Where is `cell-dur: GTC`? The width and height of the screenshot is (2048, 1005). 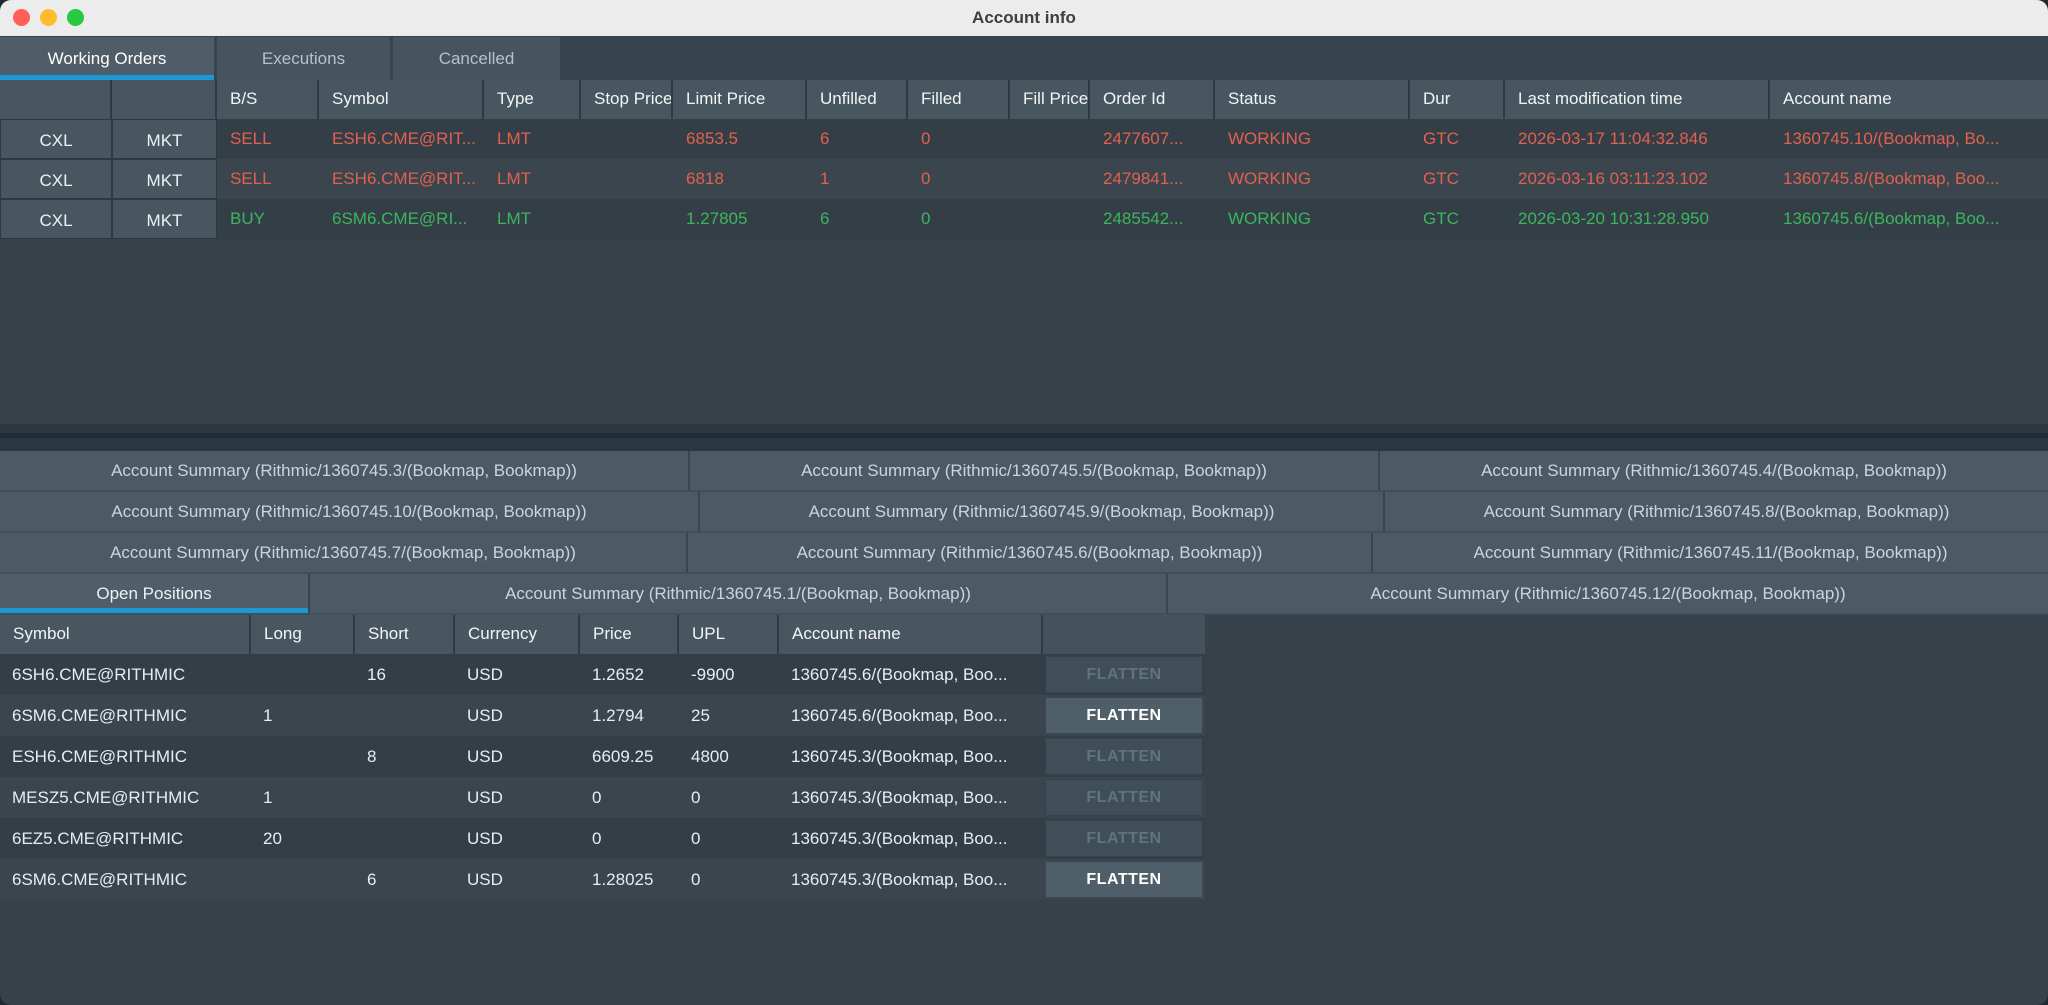
cell-dur: GTC is located at coordinates (1441, 218).